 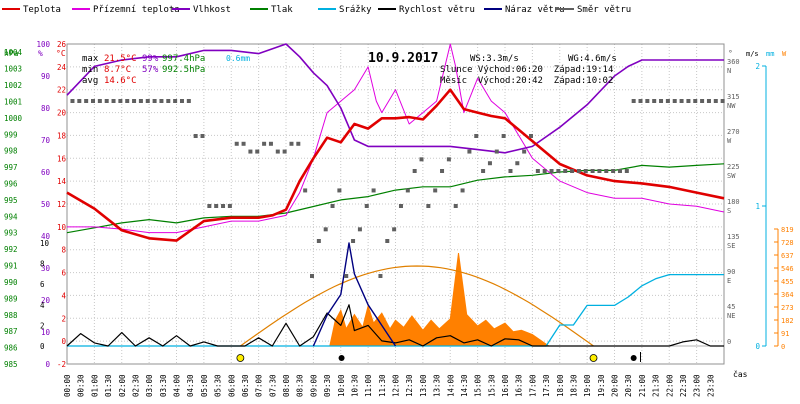 I want to click on solar-tick-label: 0, so click(x=783, y=347).